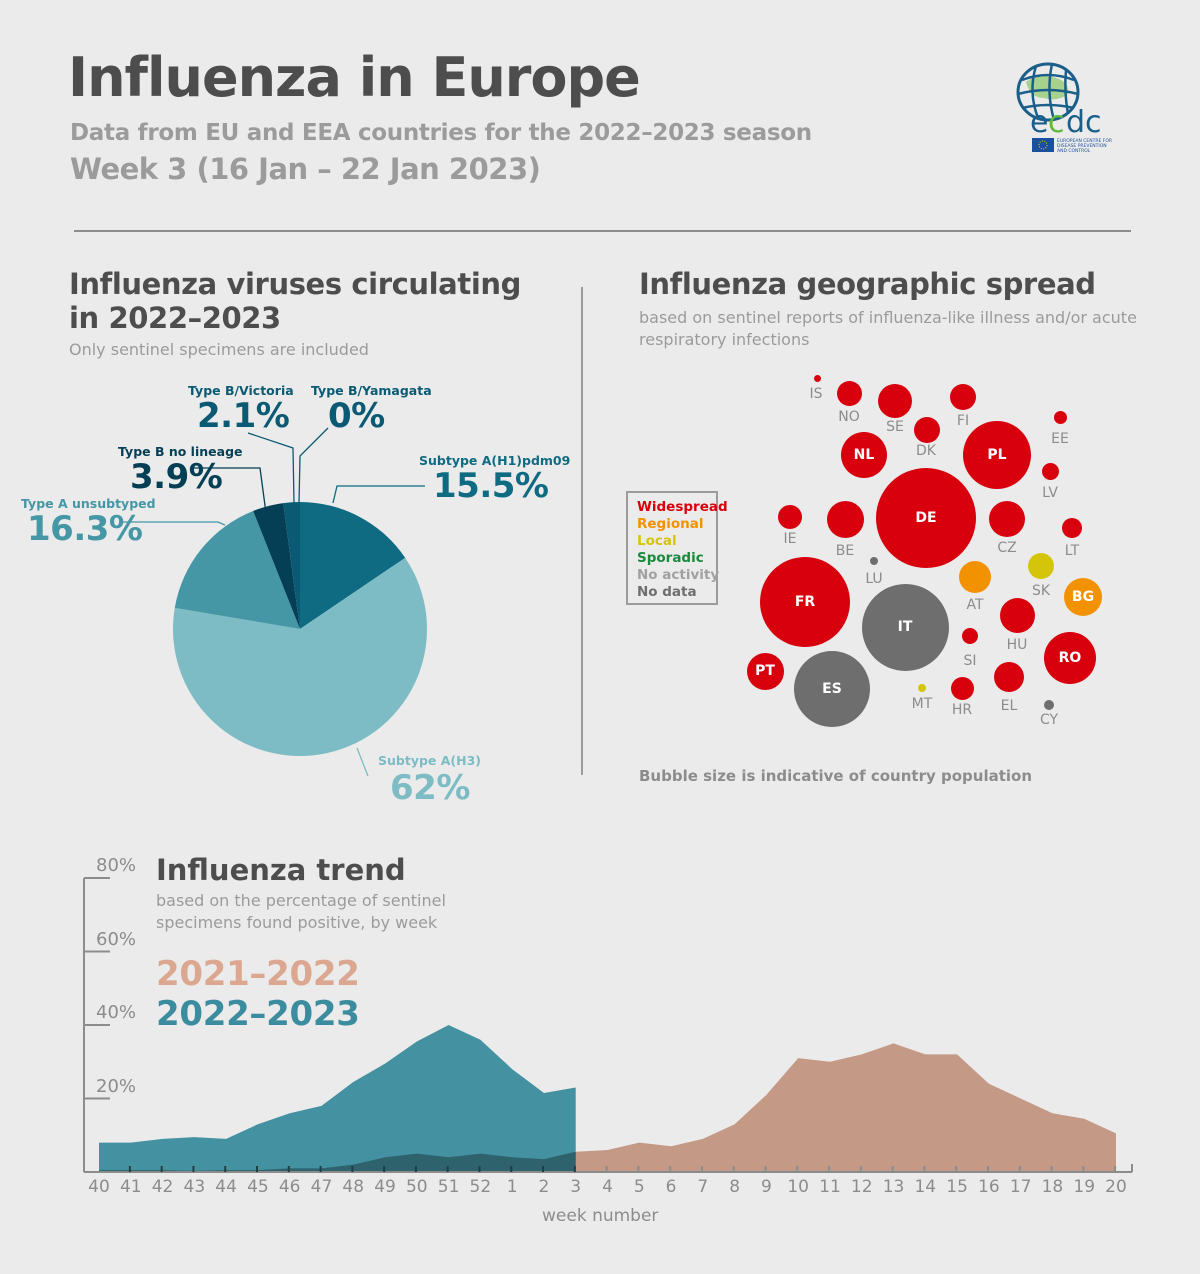  I want to click on country-label-lu: LU, so click(874, 579).